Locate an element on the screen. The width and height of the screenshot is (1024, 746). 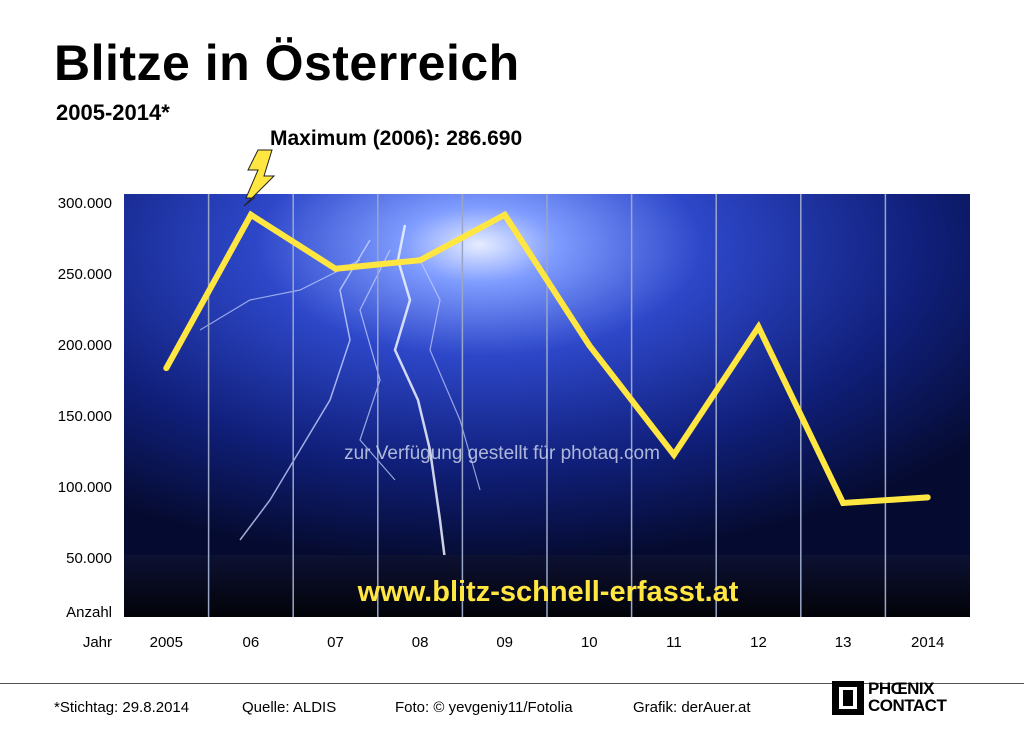
x-tick-label: 12 is located at coordinates (758, 642).